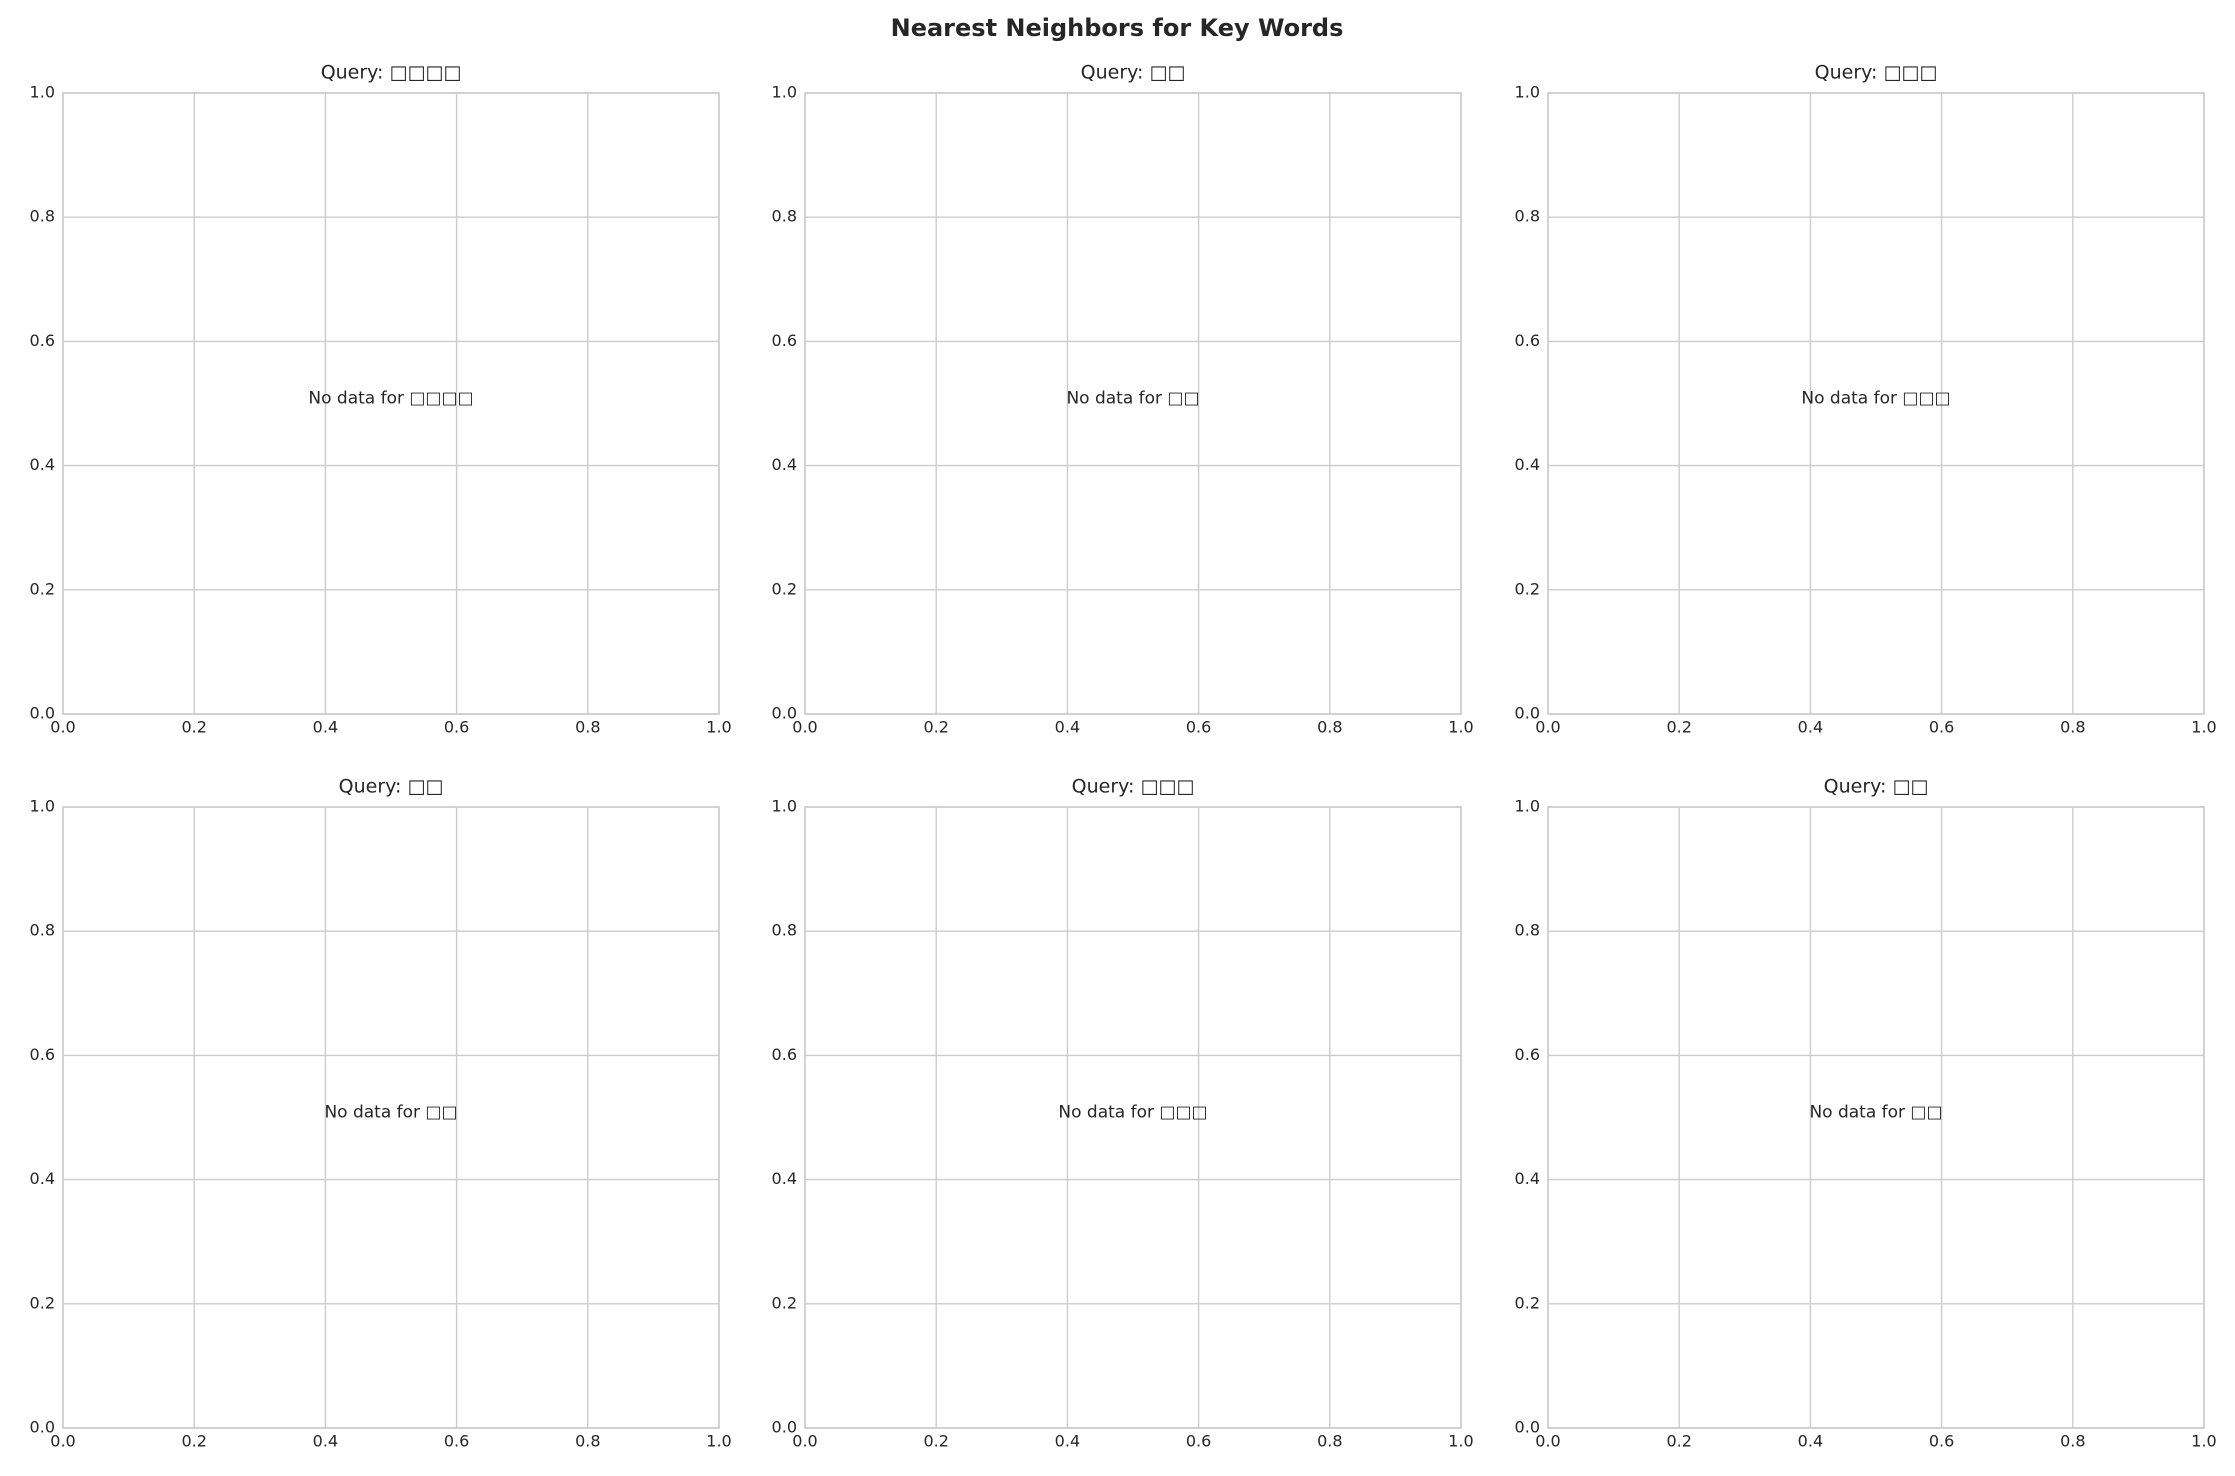 Image resolution: width=2235 pixels, height=1476 pixels. I want to click on figure-title: Nearest Neighbors for Key Words, so click(1117, 28).